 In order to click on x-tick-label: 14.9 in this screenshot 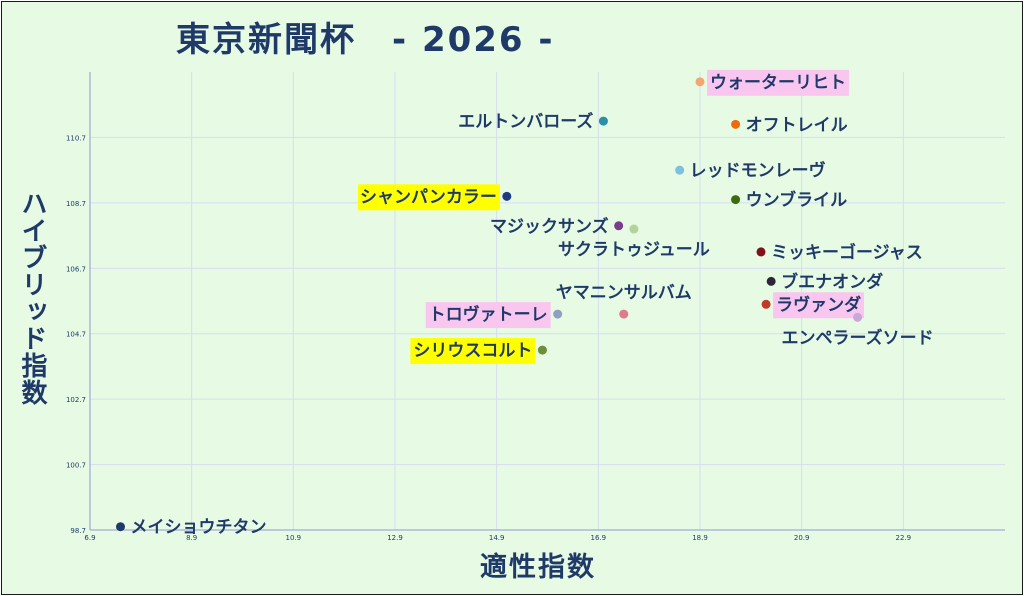, I will do `click(497, 538)`.